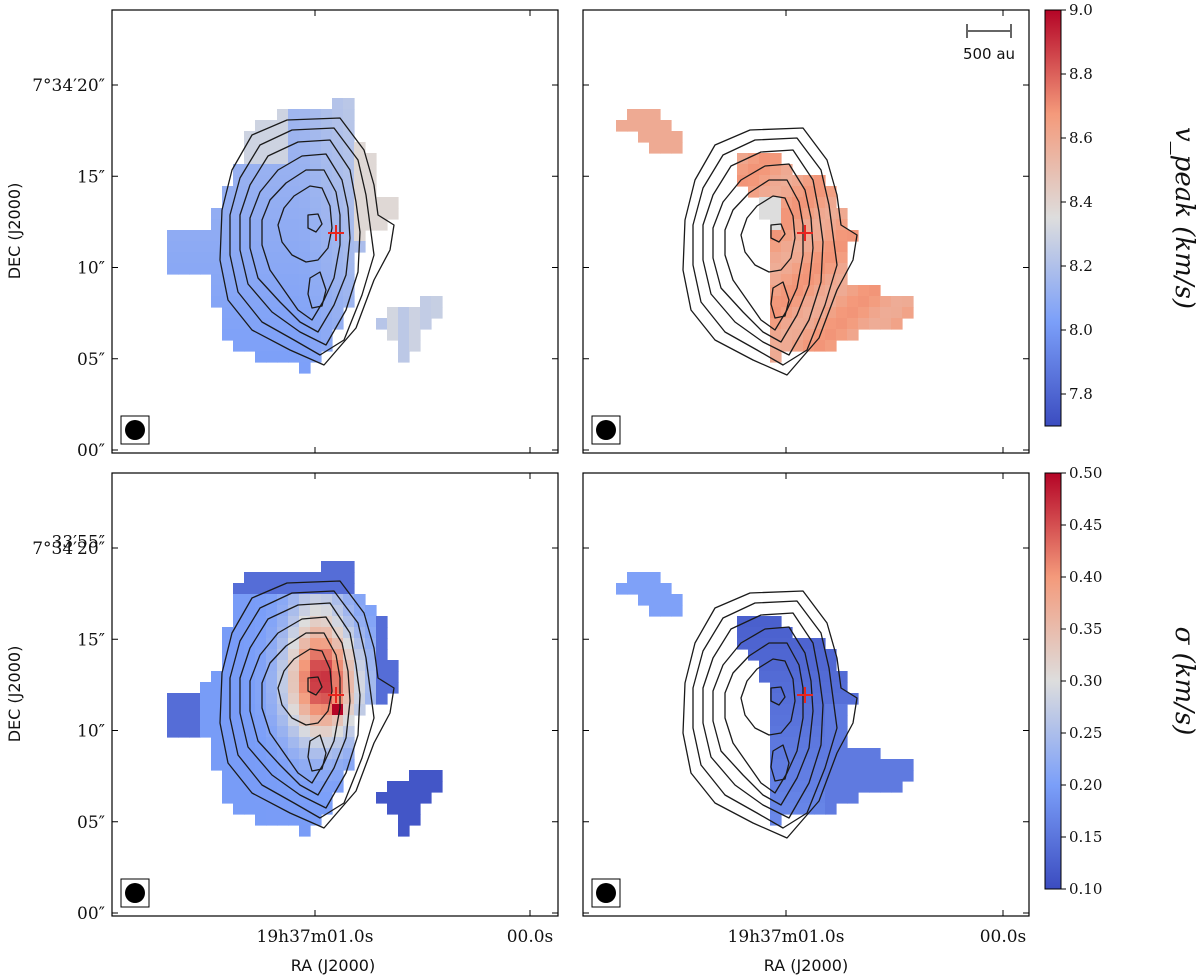  What do you see at coordinates (78, 542) in the screenshot?
I see `dec-tick-label: 33′55″` at bounding box center [78, 542].